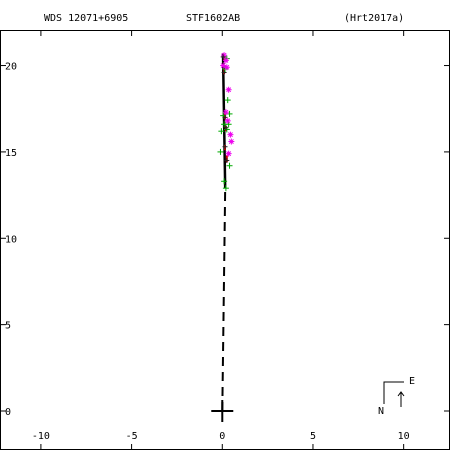 The image size is (450, 450). I want to click on compass-north-label: N, so click(381, 411).